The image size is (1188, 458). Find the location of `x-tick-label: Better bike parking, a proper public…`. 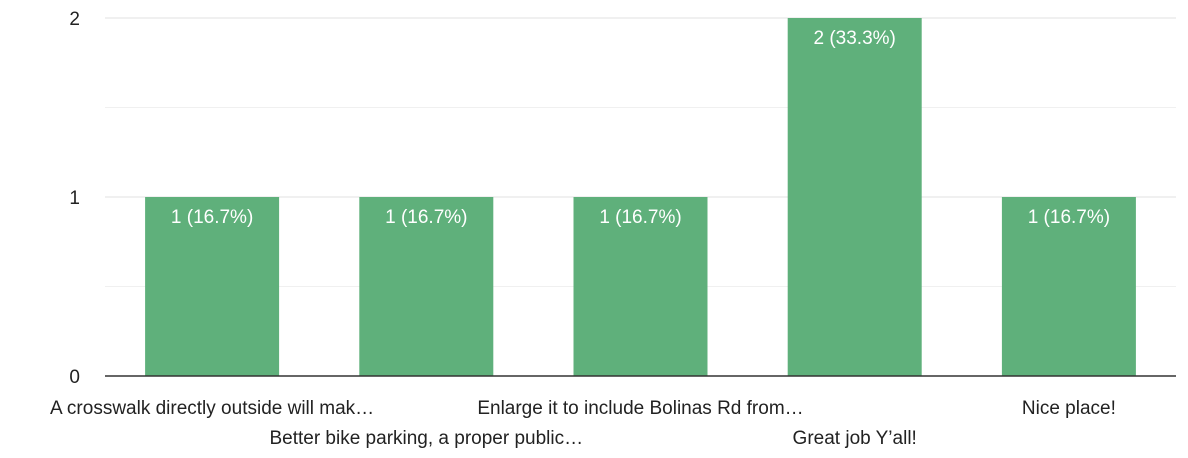

x-tick-label: Better bike parking, a proper public… is located at coordinates (426, 438).